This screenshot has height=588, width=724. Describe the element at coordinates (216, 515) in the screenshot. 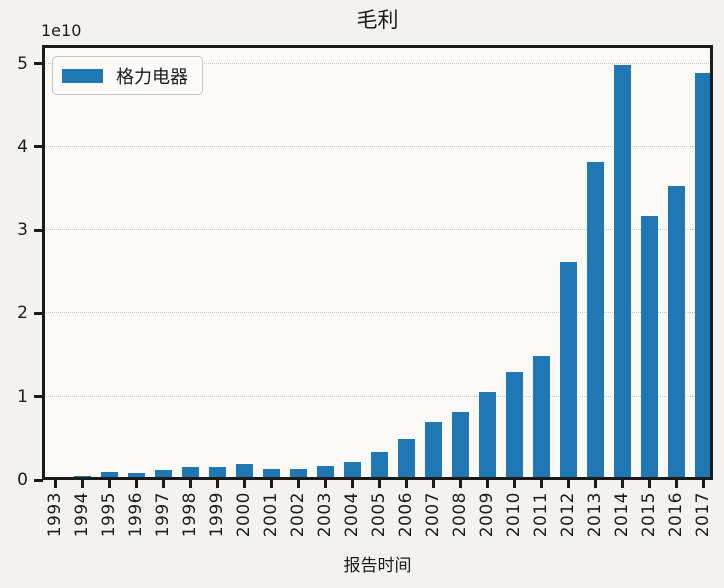

I see `x-tick-label-1999: 1999` at that location.